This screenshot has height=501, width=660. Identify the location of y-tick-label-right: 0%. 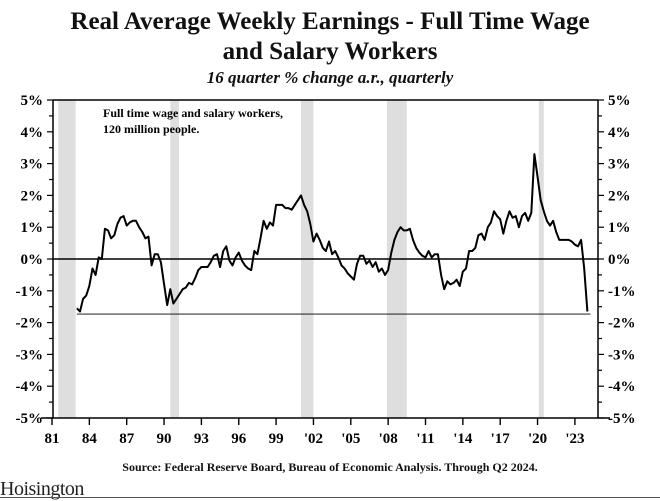
(619, 260).